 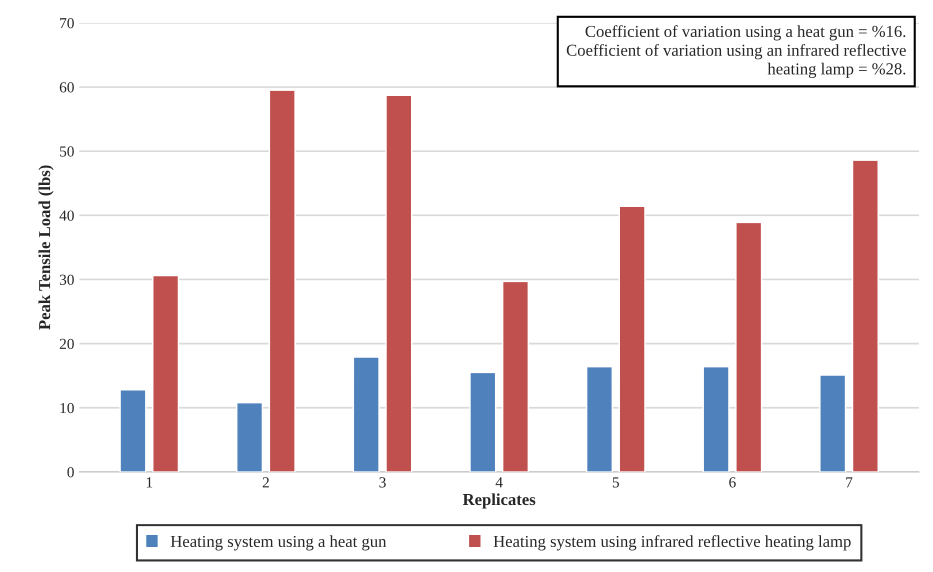 I want to click on x-tick-label: 2, so click(x=265, y=482).